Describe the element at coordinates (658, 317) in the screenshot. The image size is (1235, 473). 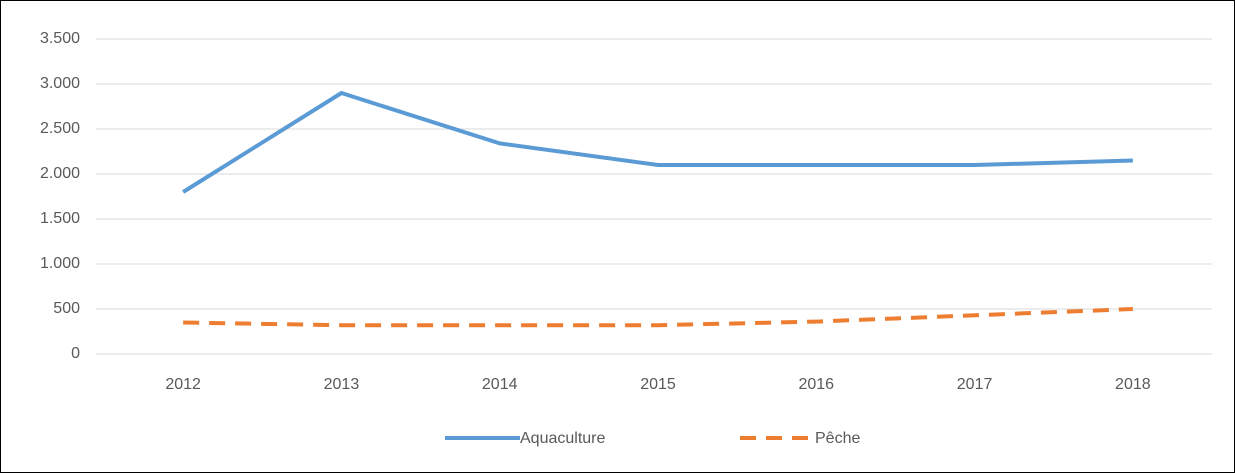
I see `series-line` at that location.